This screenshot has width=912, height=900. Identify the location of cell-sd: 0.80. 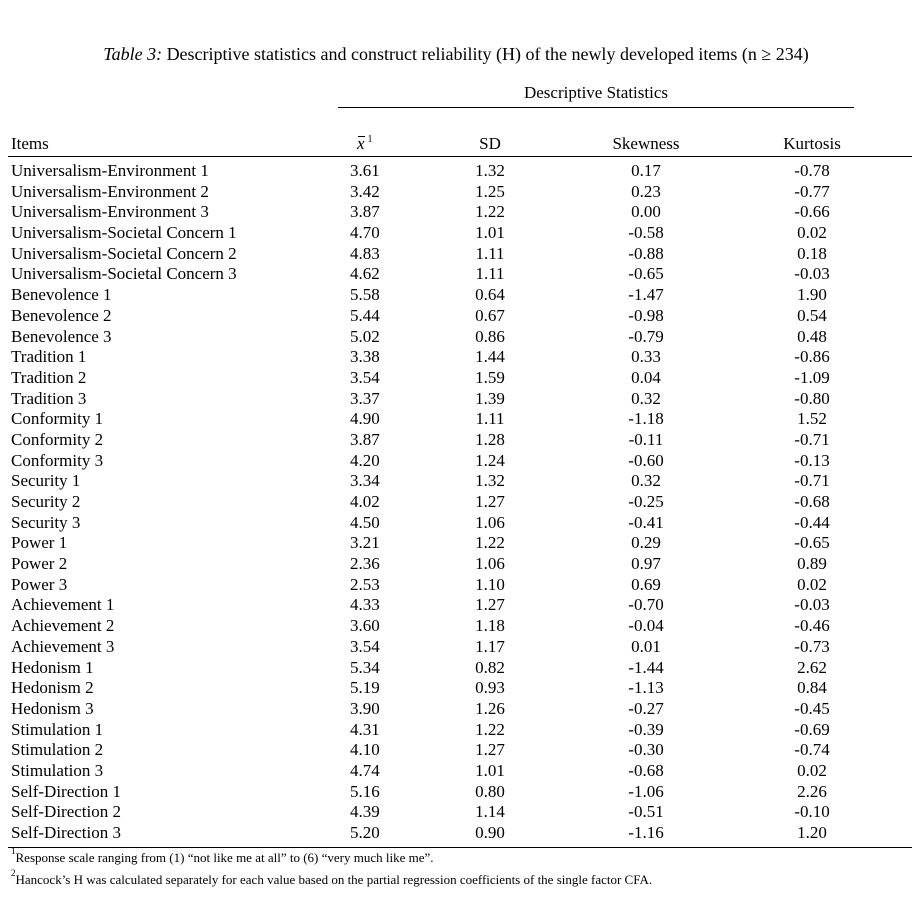
(490, 791).